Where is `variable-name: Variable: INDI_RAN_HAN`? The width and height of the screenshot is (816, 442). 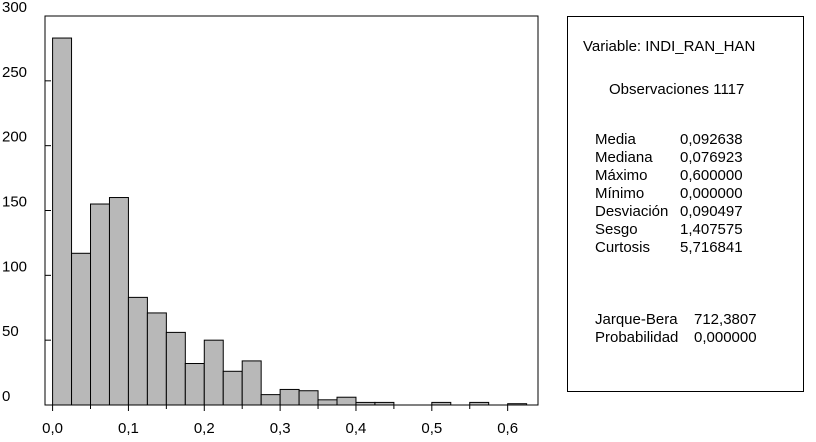 variable-name: Variable: INDI_RAN_HAN is located at coordinates (669, 46).